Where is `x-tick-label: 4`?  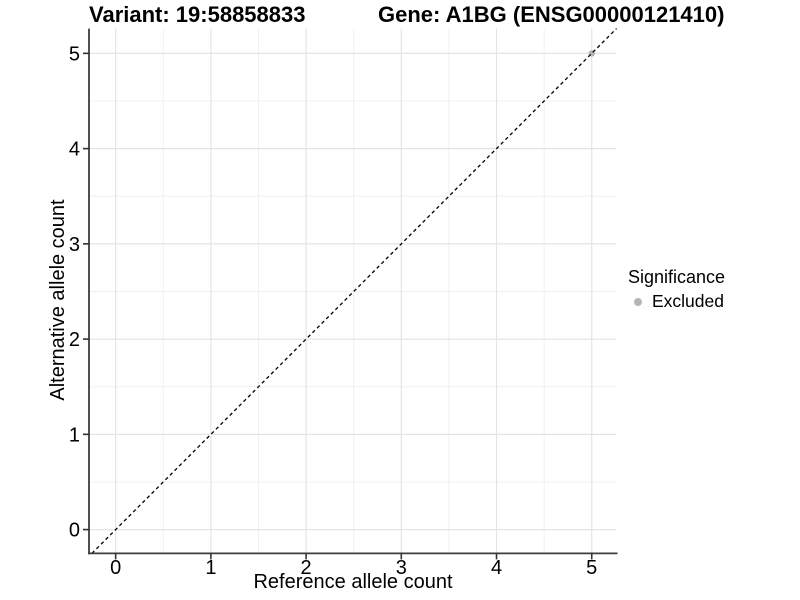
x-tick-label: 4 is located at coordinates (496, 568).